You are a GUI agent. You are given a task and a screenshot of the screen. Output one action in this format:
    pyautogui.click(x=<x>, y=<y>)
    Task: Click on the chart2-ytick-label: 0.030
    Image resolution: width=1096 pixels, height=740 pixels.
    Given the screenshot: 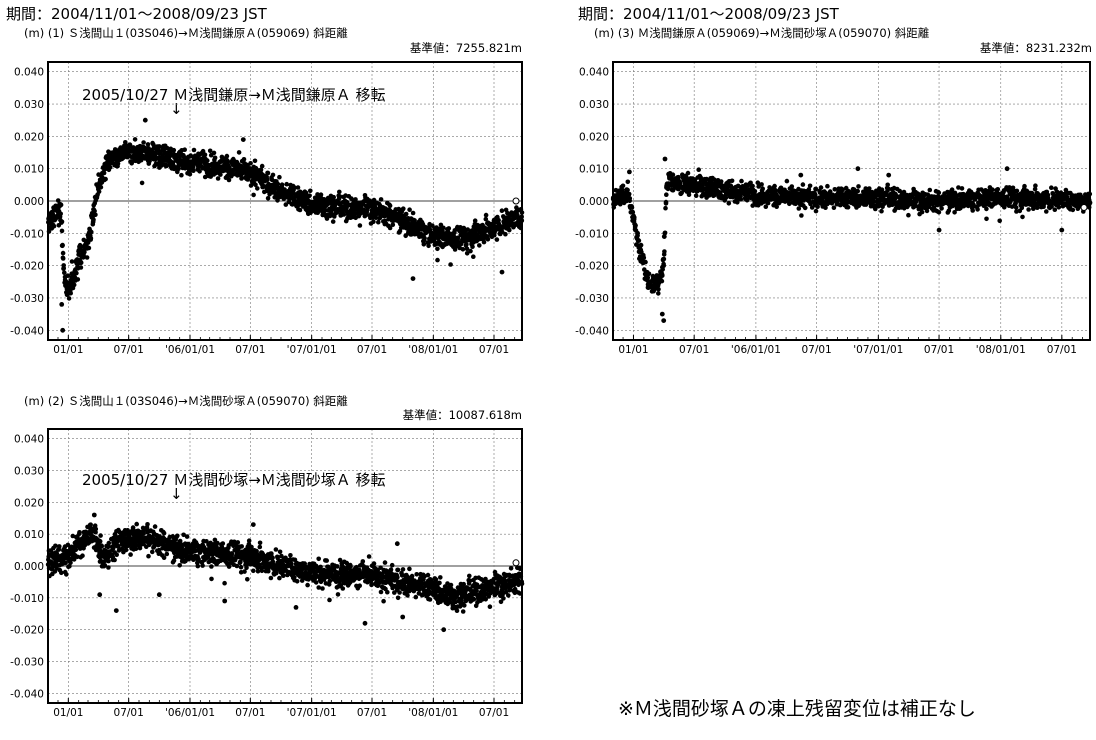 What is the action you would take?
    pyautogui.click(x=29, y=471)
    